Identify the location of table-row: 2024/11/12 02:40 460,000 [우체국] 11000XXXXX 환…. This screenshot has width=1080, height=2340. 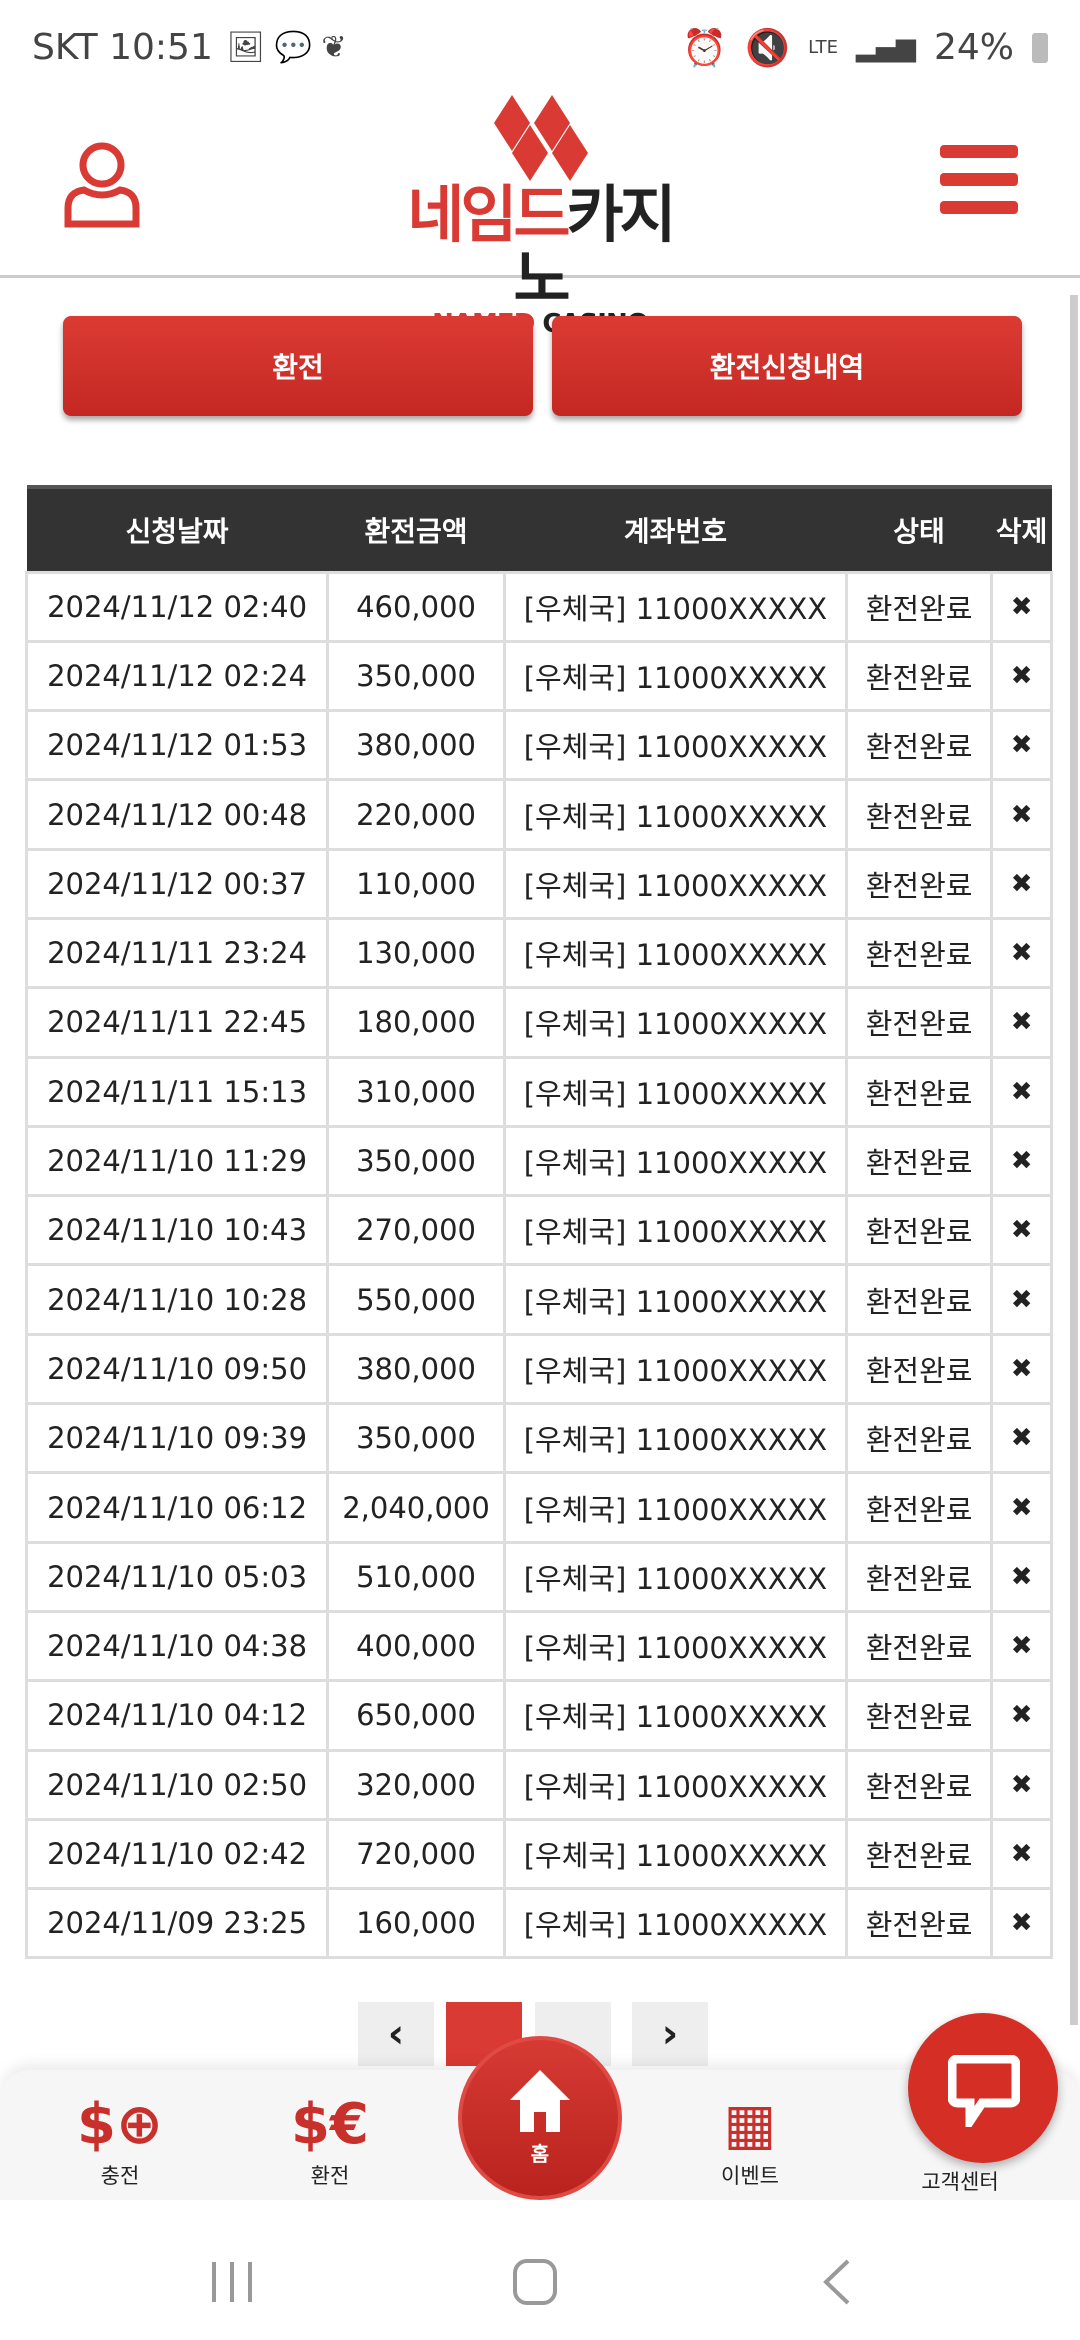
(538, 606).